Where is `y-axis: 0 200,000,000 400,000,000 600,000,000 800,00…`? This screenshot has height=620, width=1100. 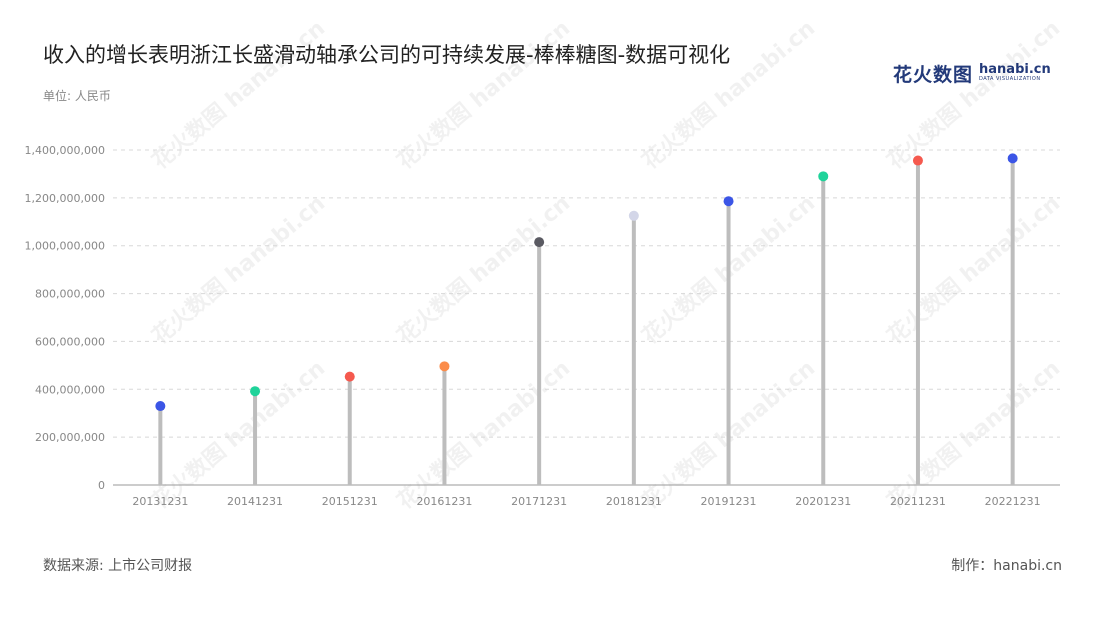
y-axis: 0 200,000,000 400,000,000 600,000,000 800,00… is located at coordinates (65, 318).